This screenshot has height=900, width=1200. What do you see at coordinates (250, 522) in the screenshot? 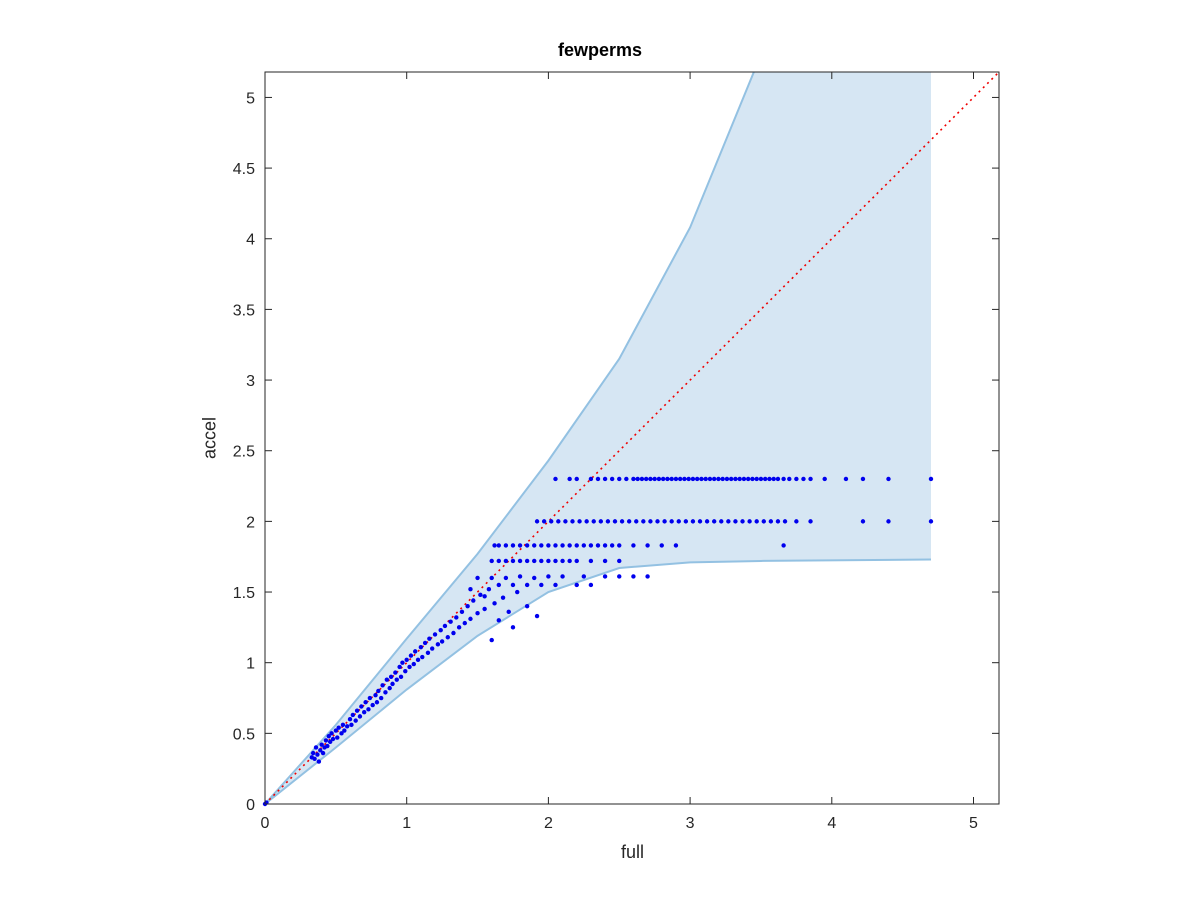
I see `y-tick-label: 2` at bounding box center [250, 522].